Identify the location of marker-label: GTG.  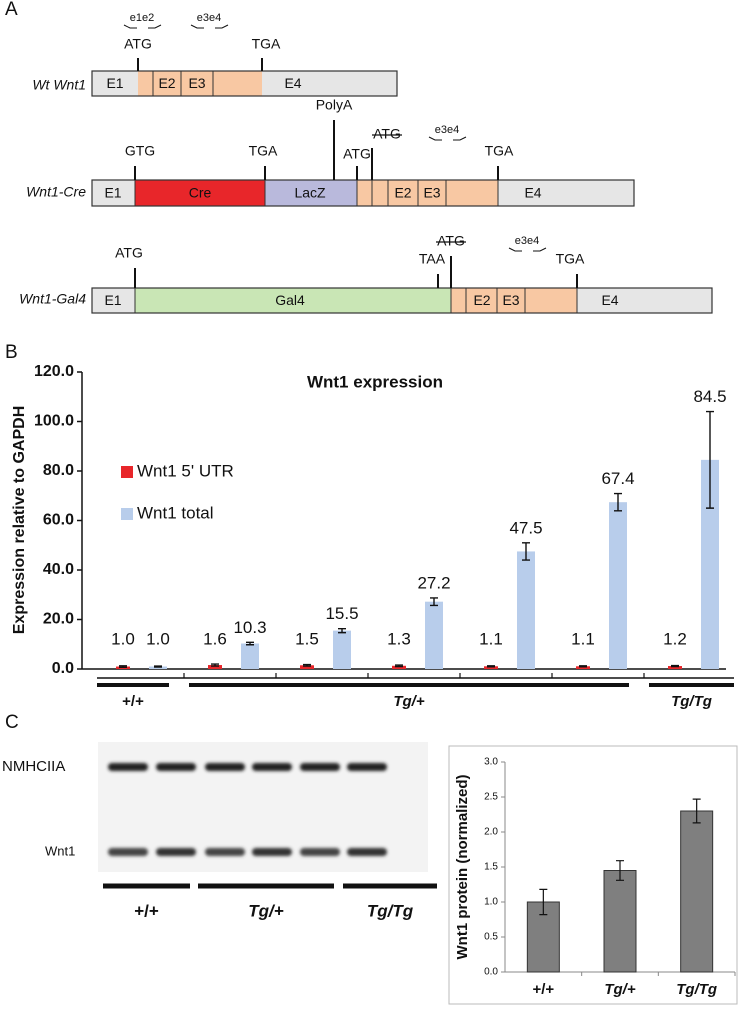
(140, 151).